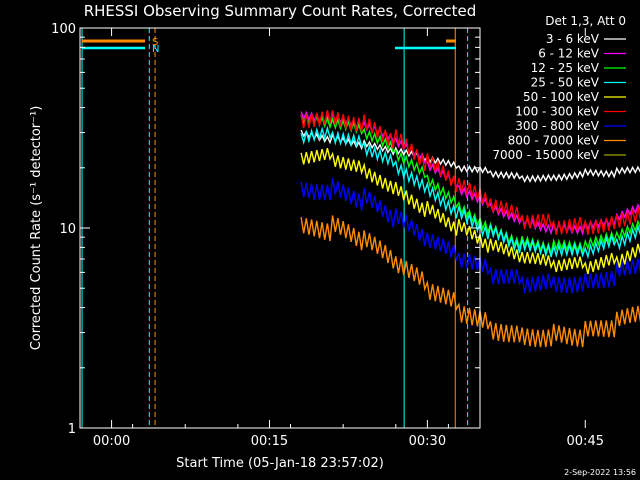 This screenshot has height=480, width=640. What do you see at coordinates (111, 441) in the screenshot?
I see `x-tick-label: 00:00` at bounding box center [111, 441].